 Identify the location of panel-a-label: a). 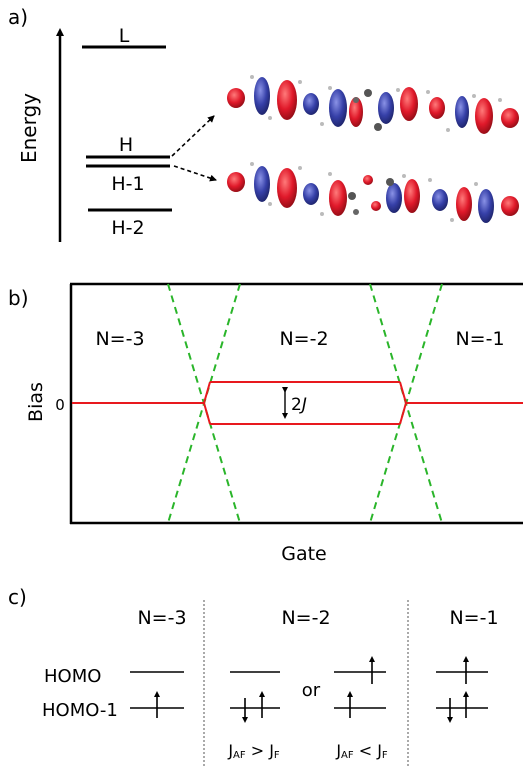
(18, 17).